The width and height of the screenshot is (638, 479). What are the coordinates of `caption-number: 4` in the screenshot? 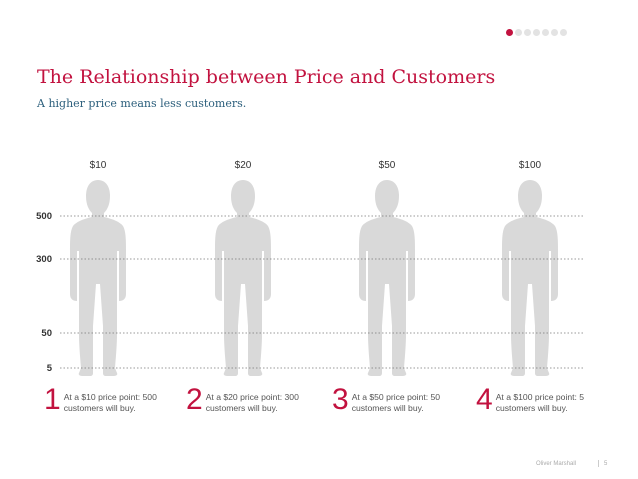 It's located at (484, 399).